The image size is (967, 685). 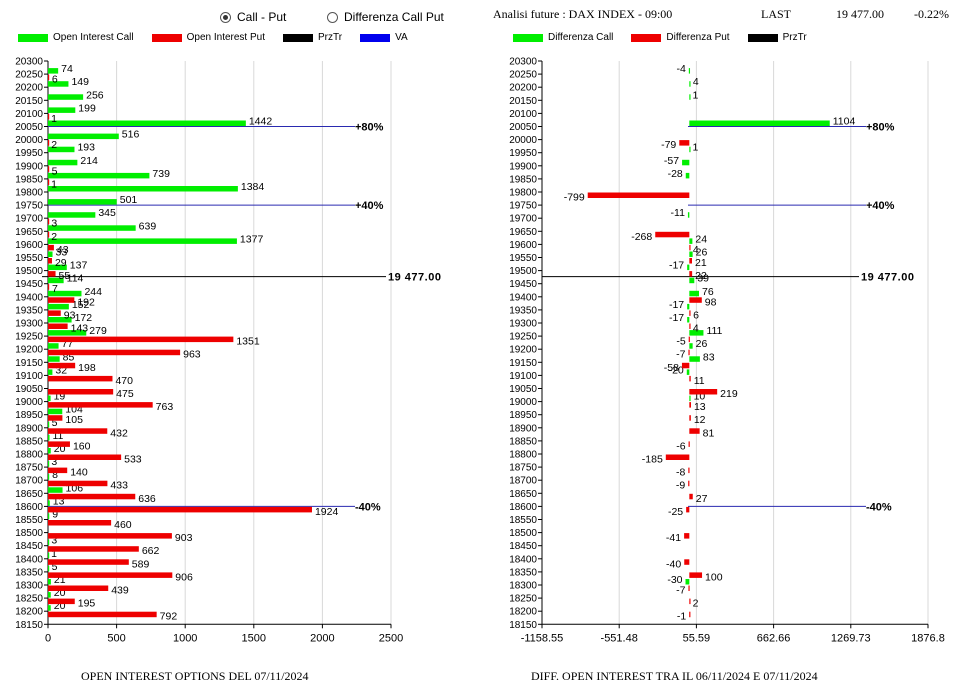 What do you see at coordinates (79, 266) in the screenshot?
I see `bar-value-label: 137` at bounding box center [79, 266].